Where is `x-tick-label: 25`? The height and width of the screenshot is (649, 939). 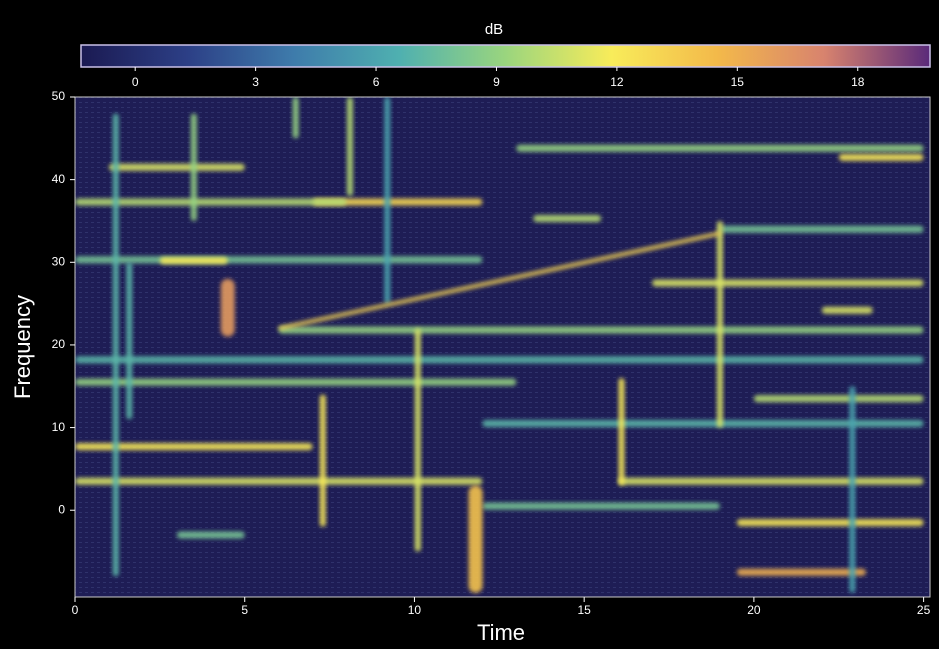 x-tick-label: 25 is located at coordinates (924, 610).